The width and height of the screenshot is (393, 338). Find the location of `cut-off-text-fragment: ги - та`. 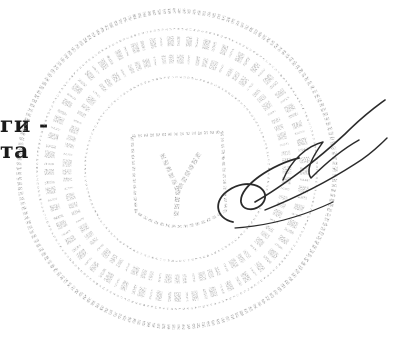

cut-off-text-fragment: ги - та is located at coordinates (24, 138).